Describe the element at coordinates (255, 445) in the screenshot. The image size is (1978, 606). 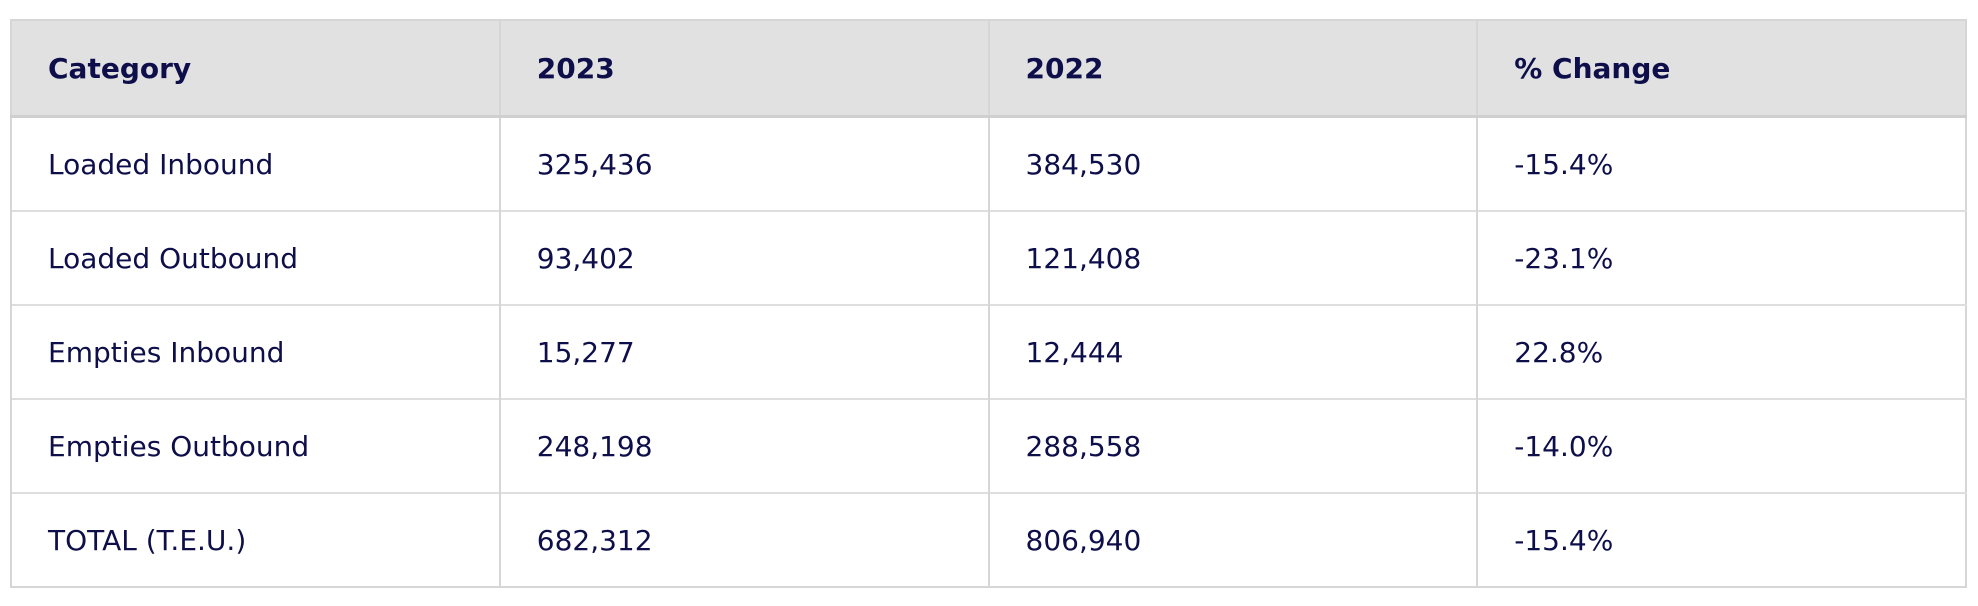
I see `table-cell: Empties Outbound` at that location.